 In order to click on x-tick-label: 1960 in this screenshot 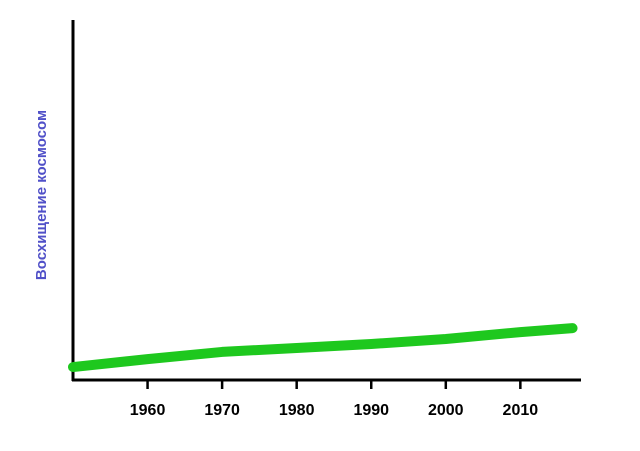, I will do `click(148, 410)`.